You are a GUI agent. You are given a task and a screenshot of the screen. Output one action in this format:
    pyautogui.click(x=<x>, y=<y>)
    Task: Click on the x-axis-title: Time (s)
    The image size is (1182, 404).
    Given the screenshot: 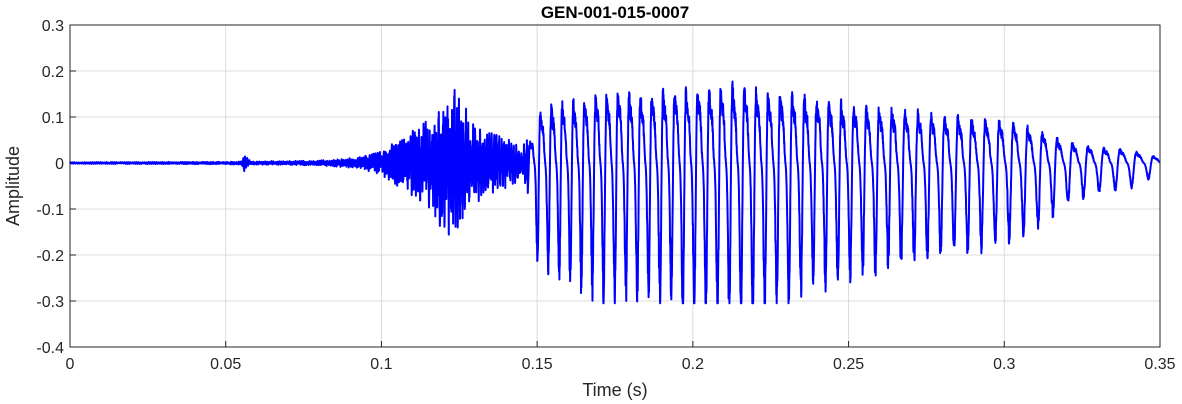 What is the action you would take?
    pyautogui.click(x=614, y=390)
    